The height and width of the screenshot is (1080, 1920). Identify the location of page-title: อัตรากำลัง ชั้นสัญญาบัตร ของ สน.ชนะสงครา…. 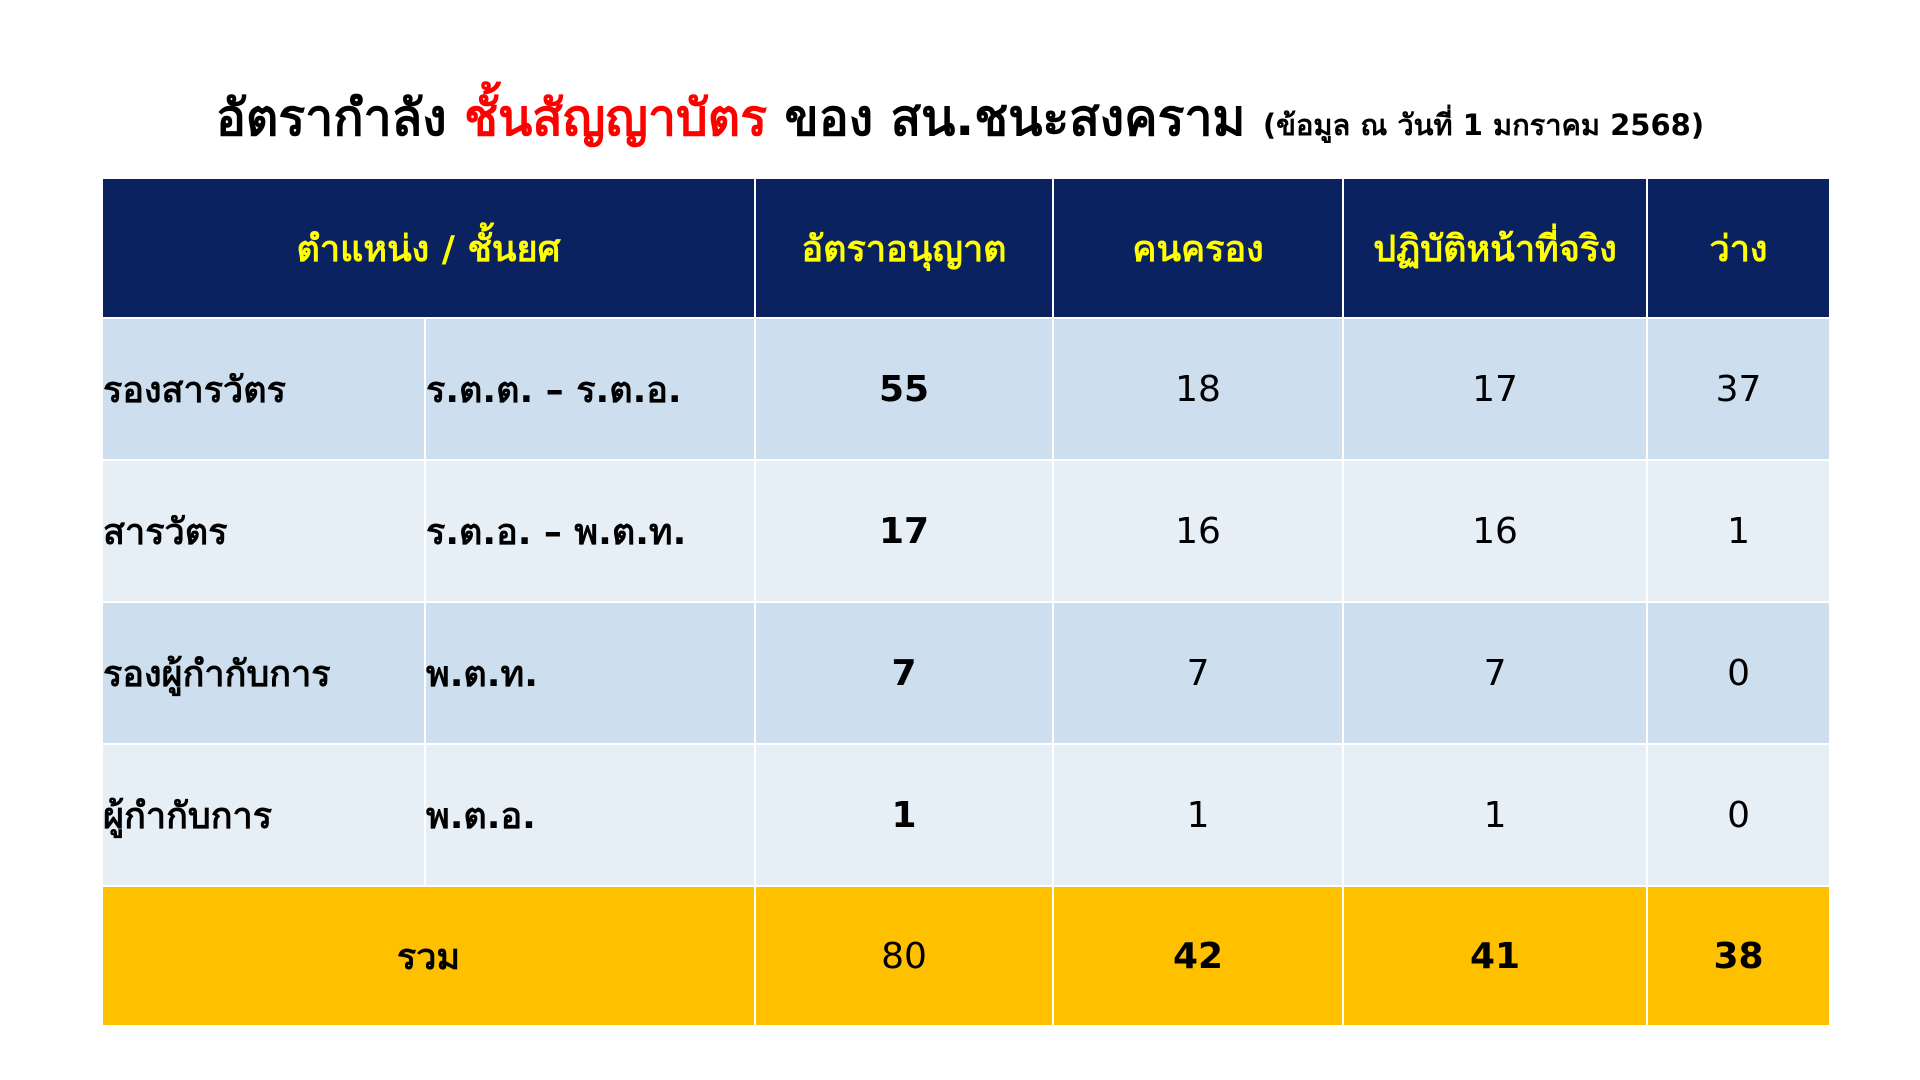
(960, 121).